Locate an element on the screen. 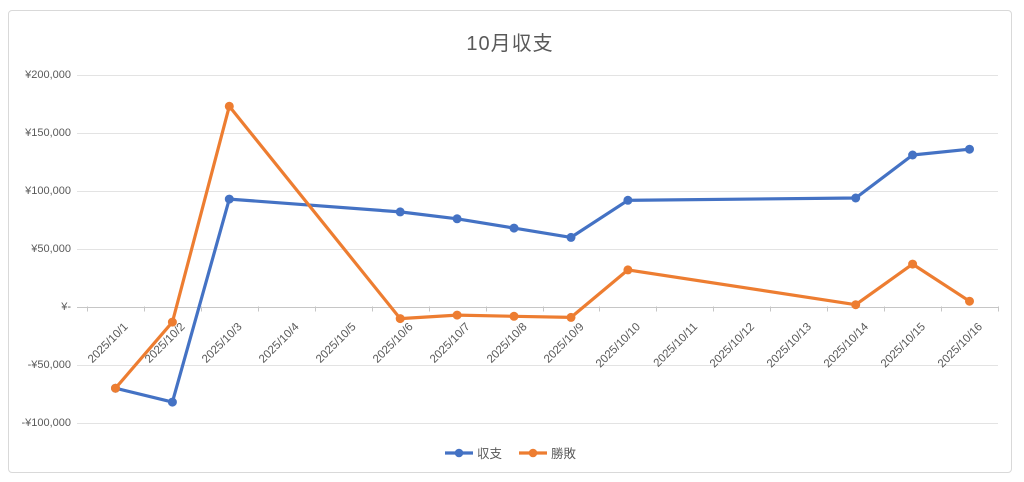 This screenshot has width=1024, height=482. chart-title: 10月収支 is located at coordinates (510, 44).